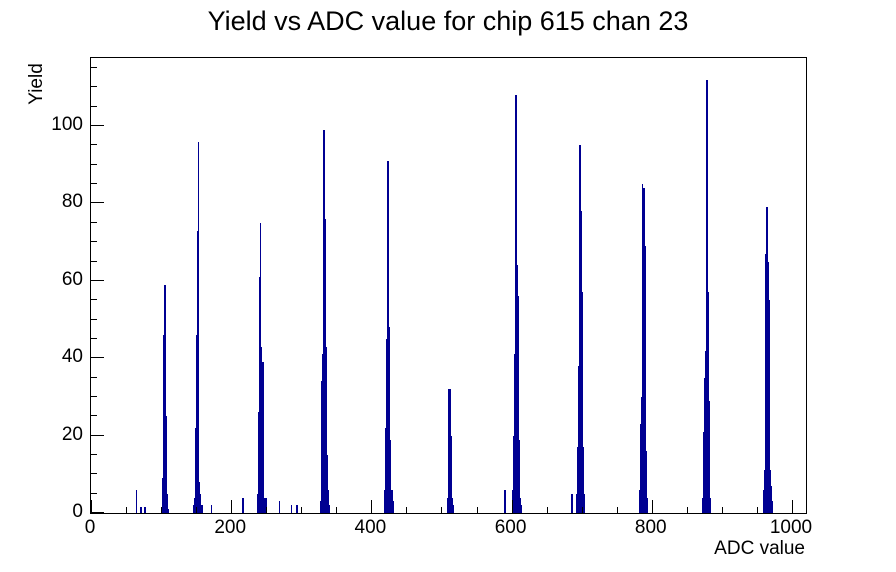 This screenshot has height=572, width=896. I want to click on y-axis-title: Yield, so click(36, 84).